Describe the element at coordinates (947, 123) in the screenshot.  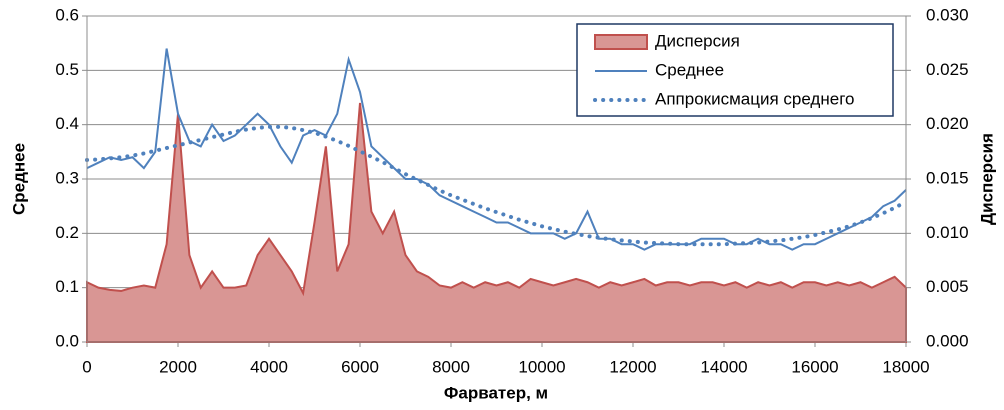
I see `y2-tick-label: 0.020` at that location.